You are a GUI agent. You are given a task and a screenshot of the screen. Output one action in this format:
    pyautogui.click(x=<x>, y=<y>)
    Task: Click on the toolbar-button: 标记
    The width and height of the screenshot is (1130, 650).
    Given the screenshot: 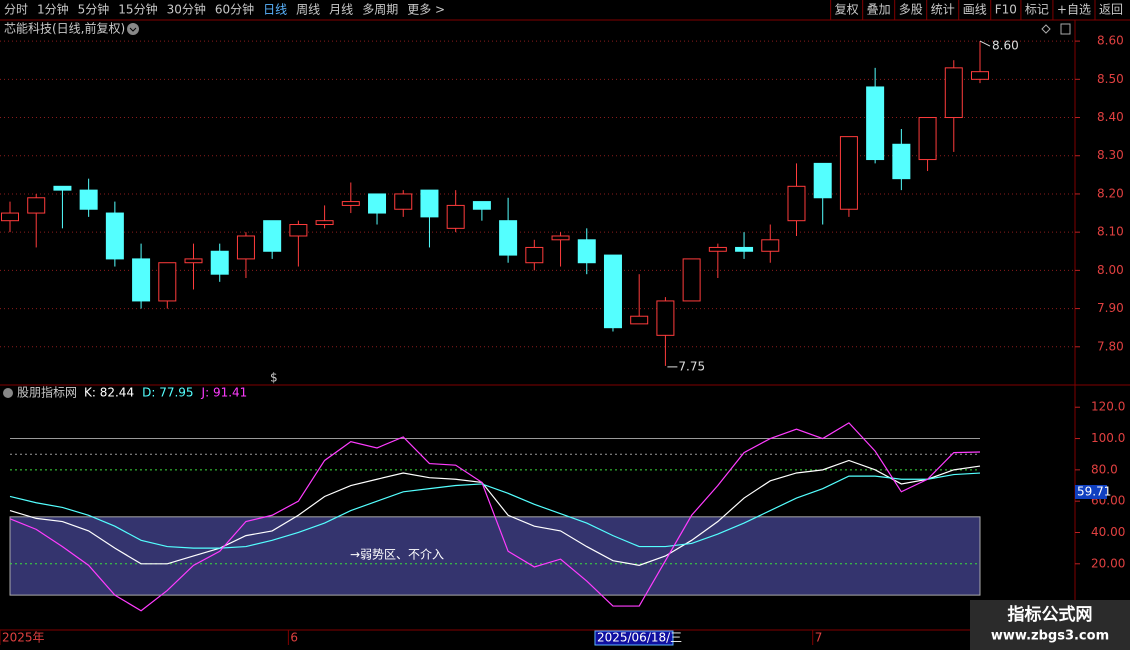 What is the action you would take?
    pyautogui.click(x=1037, y=10)
    